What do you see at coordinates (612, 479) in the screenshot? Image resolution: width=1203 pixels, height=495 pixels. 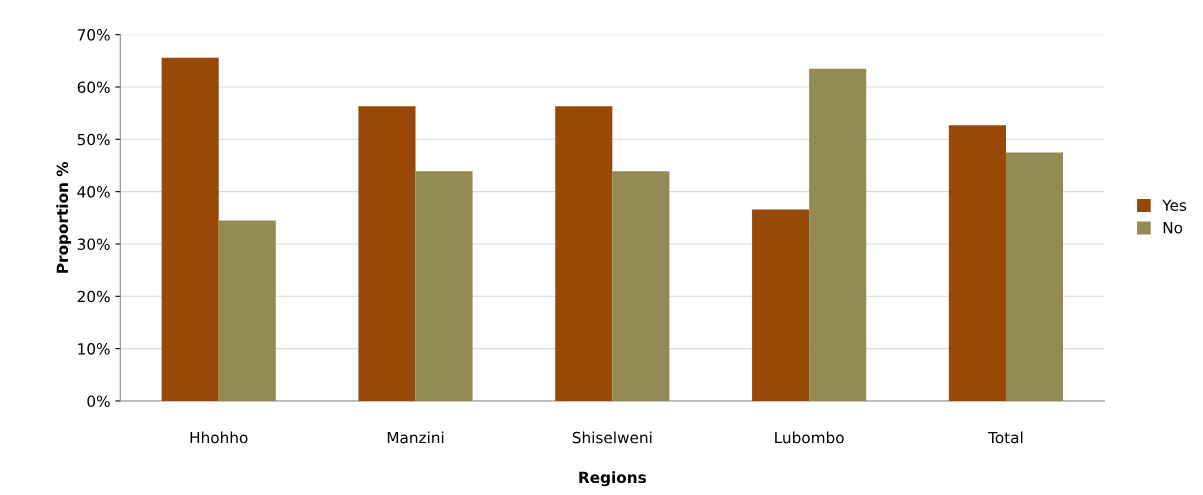 I see `x-axis-title: Regions` at bounding box center [612, 479].